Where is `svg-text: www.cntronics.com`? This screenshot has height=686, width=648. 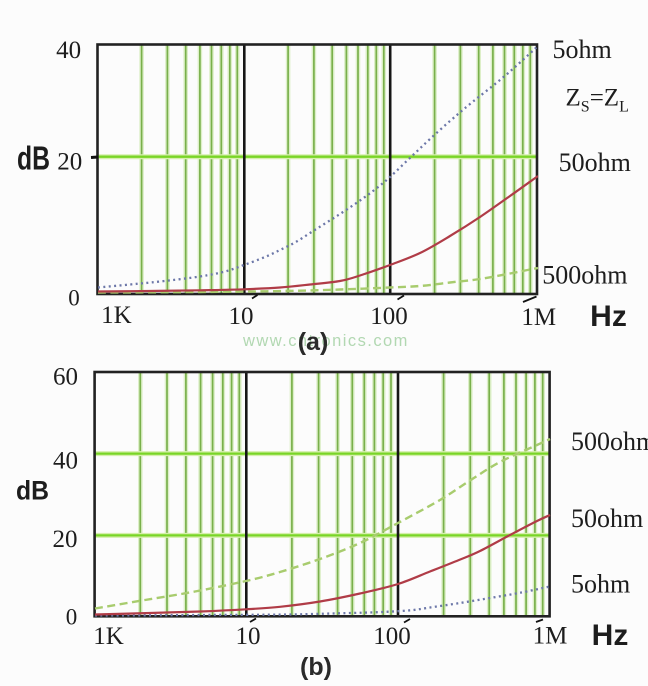
svg-text: www.cntronics.com is located at coordinates (325, 341).